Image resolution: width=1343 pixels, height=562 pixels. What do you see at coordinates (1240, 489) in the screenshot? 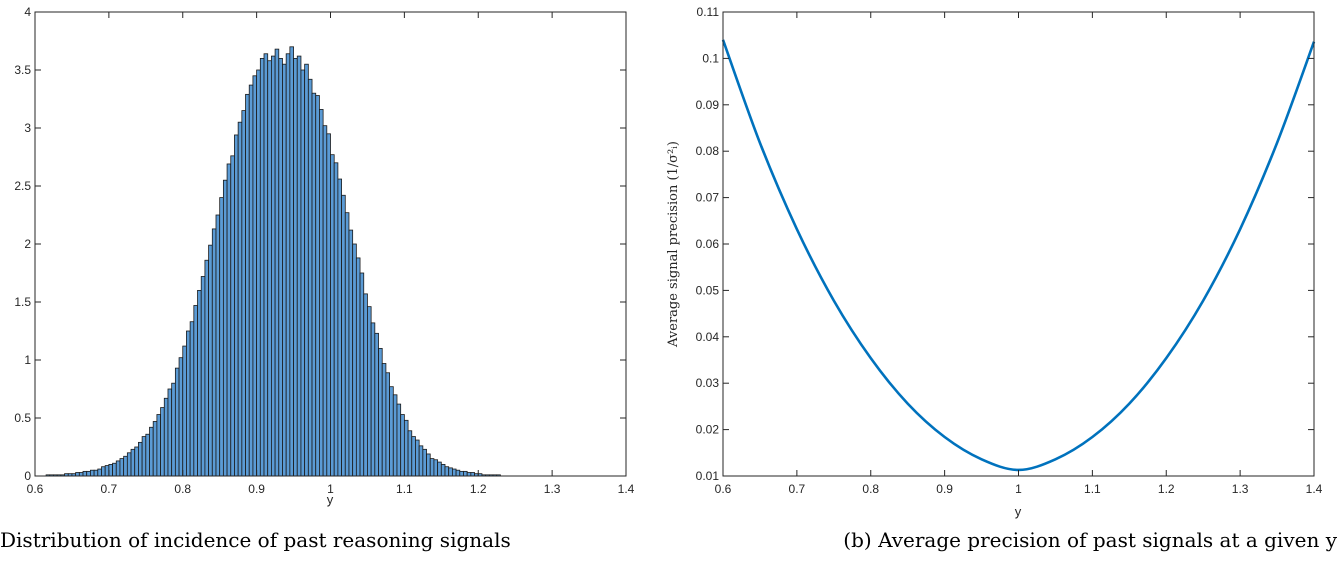
I see `x-tick-label: 1.3` at bounding box center [1240, 489].